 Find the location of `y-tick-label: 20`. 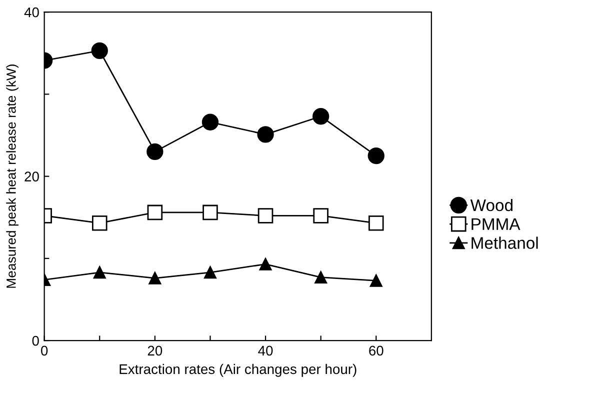

y-tick-label: 20 is located at coordinates (31, 177).